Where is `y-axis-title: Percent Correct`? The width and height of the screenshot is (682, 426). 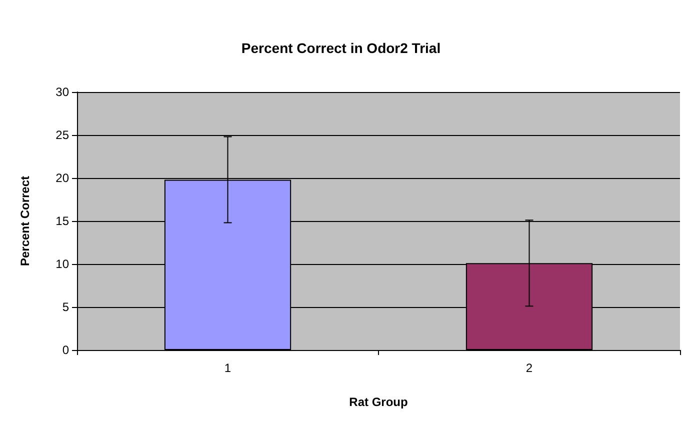
y-axis-title: Percent Correct is located at coordinates (25, 221).